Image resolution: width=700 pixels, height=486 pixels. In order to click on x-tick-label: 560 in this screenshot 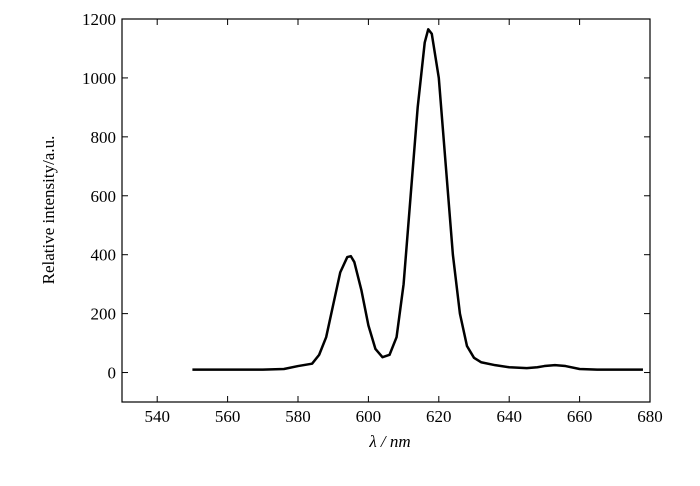, I will do `click(228, 416)`.